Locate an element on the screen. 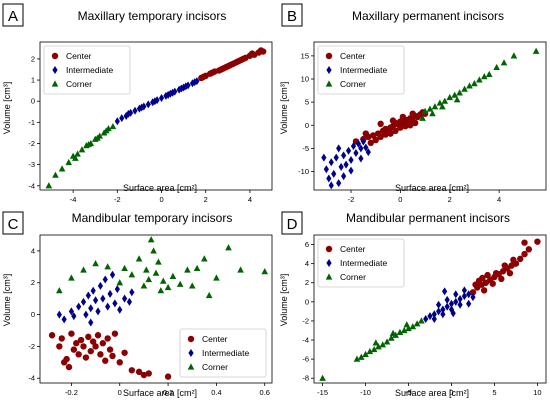  x-tick-label: 2 is located at coordinates (450, 199).